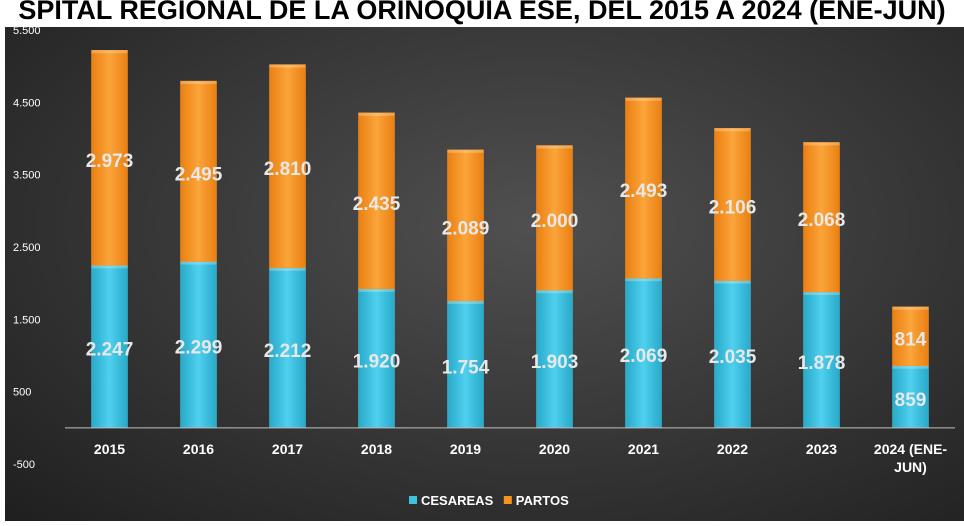 This screenshot has height=526, width=964. Describe the element at coordinates (376, 449) in the screenshot. I see `x-tick-label: 2018` at that location.